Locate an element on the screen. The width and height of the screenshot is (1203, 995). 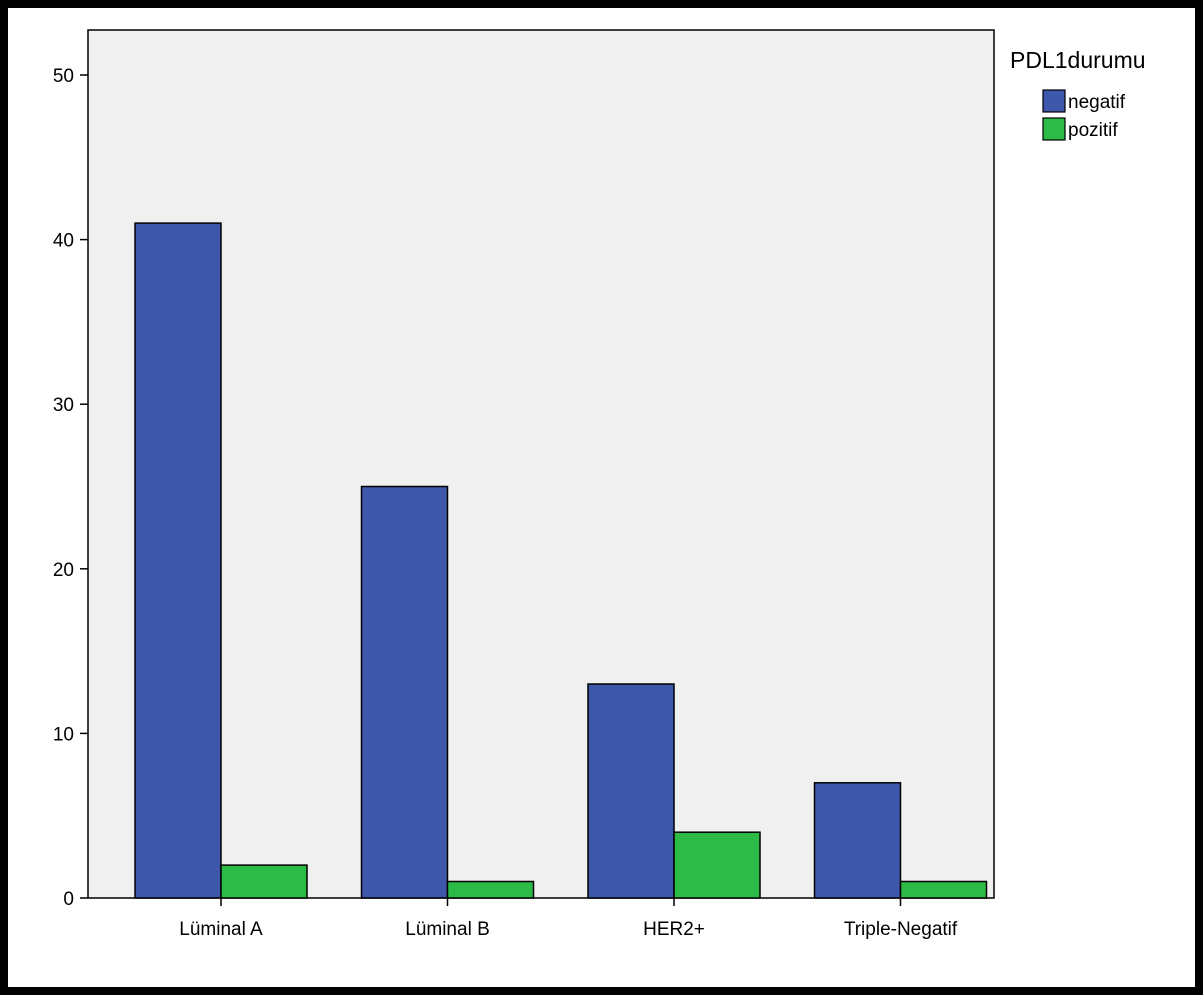
y-tick-label: 0 is located at coordinates (68, 899).